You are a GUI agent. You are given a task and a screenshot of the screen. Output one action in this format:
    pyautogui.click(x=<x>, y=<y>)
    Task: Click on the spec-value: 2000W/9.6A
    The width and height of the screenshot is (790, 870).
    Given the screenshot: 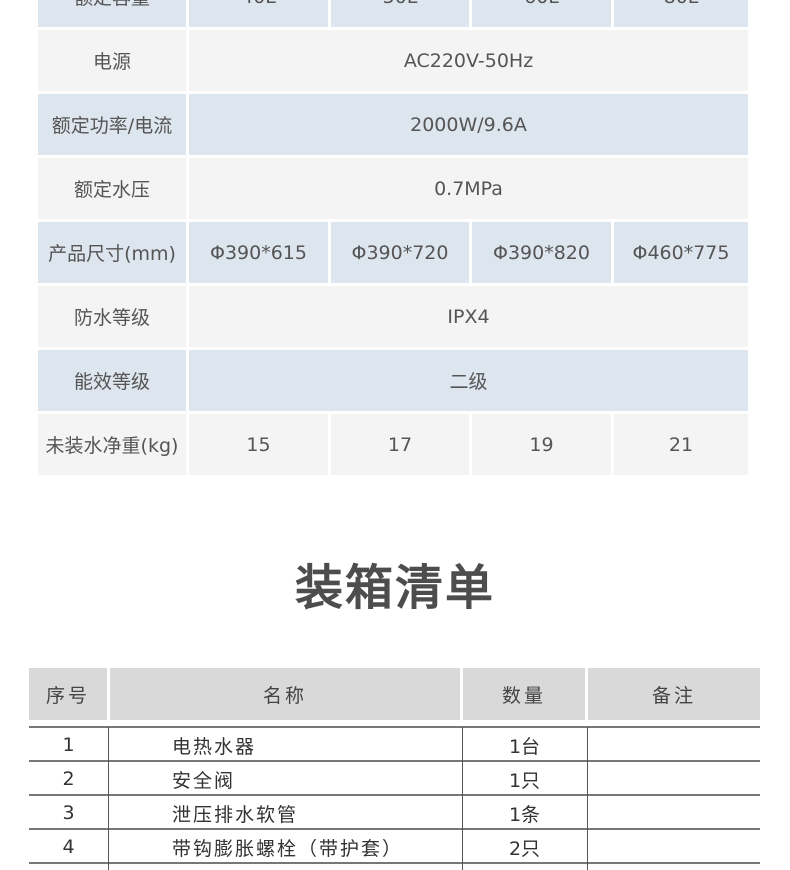 What is the action you would take?
    pyautogui.click(x=468, y=124)
    